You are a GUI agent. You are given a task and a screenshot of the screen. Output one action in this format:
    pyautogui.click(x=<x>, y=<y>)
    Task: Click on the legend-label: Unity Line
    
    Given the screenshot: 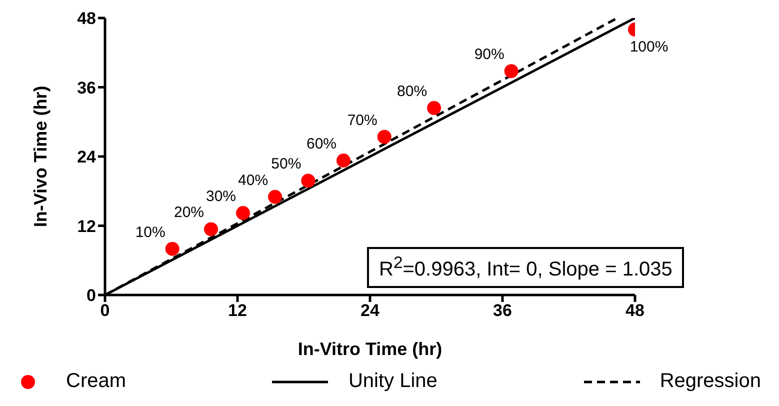 What is the action you would take?
    pyautogui.click(x=393, y=381)
    